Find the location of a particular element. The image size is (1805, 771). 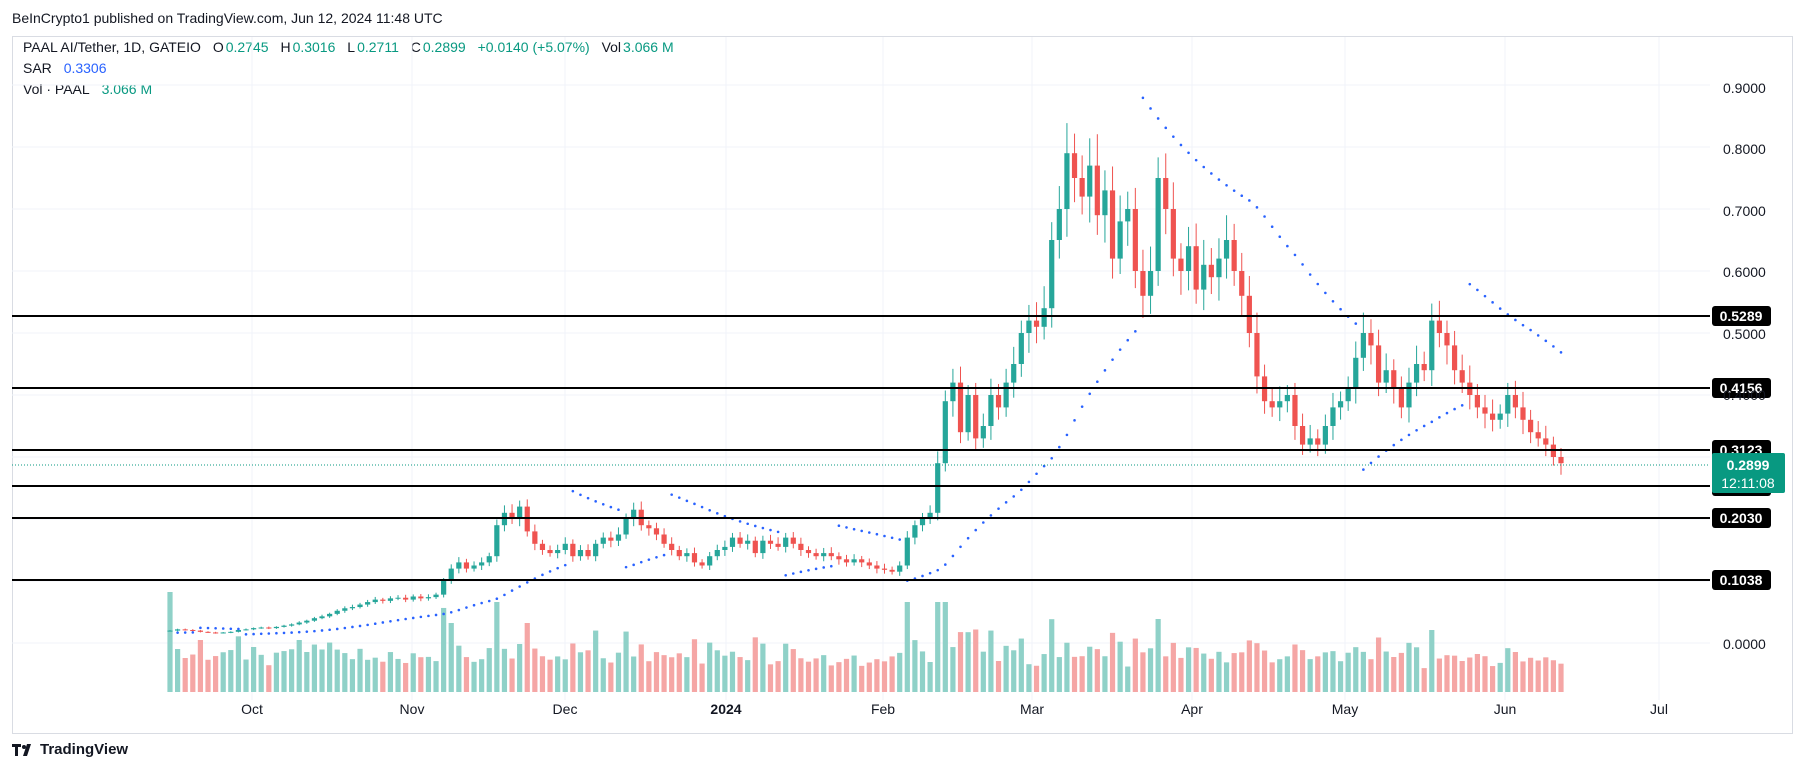

tradingview-logo: TradingView is located at coordinates (70, 749).